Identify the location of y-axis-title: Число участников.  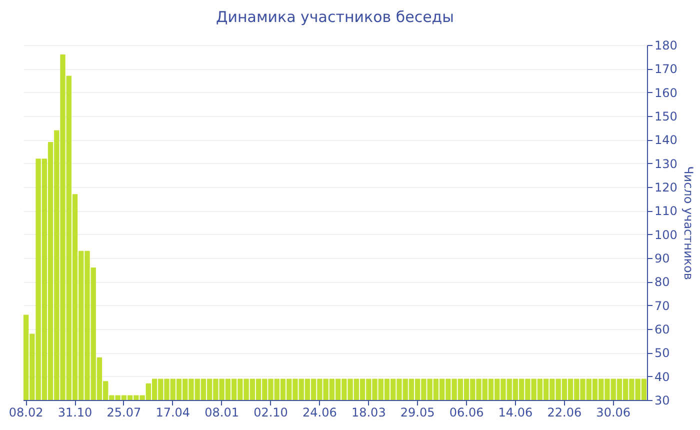
(688, 223).